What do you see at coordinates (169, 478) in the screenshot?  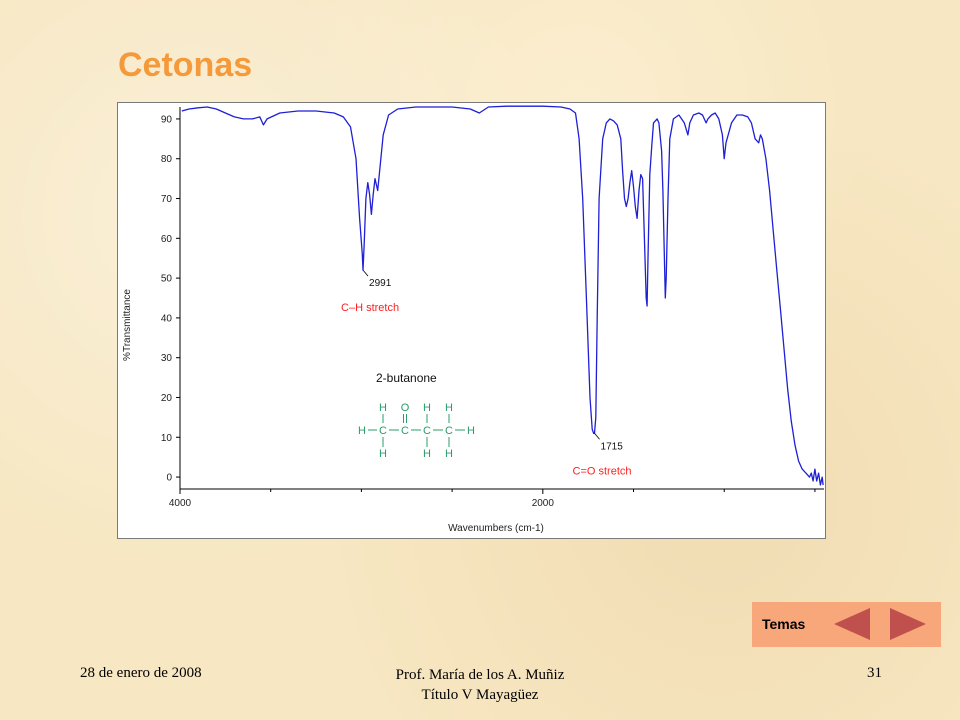 I see `y-tick-label: 0` at bounding box center [169, 478].